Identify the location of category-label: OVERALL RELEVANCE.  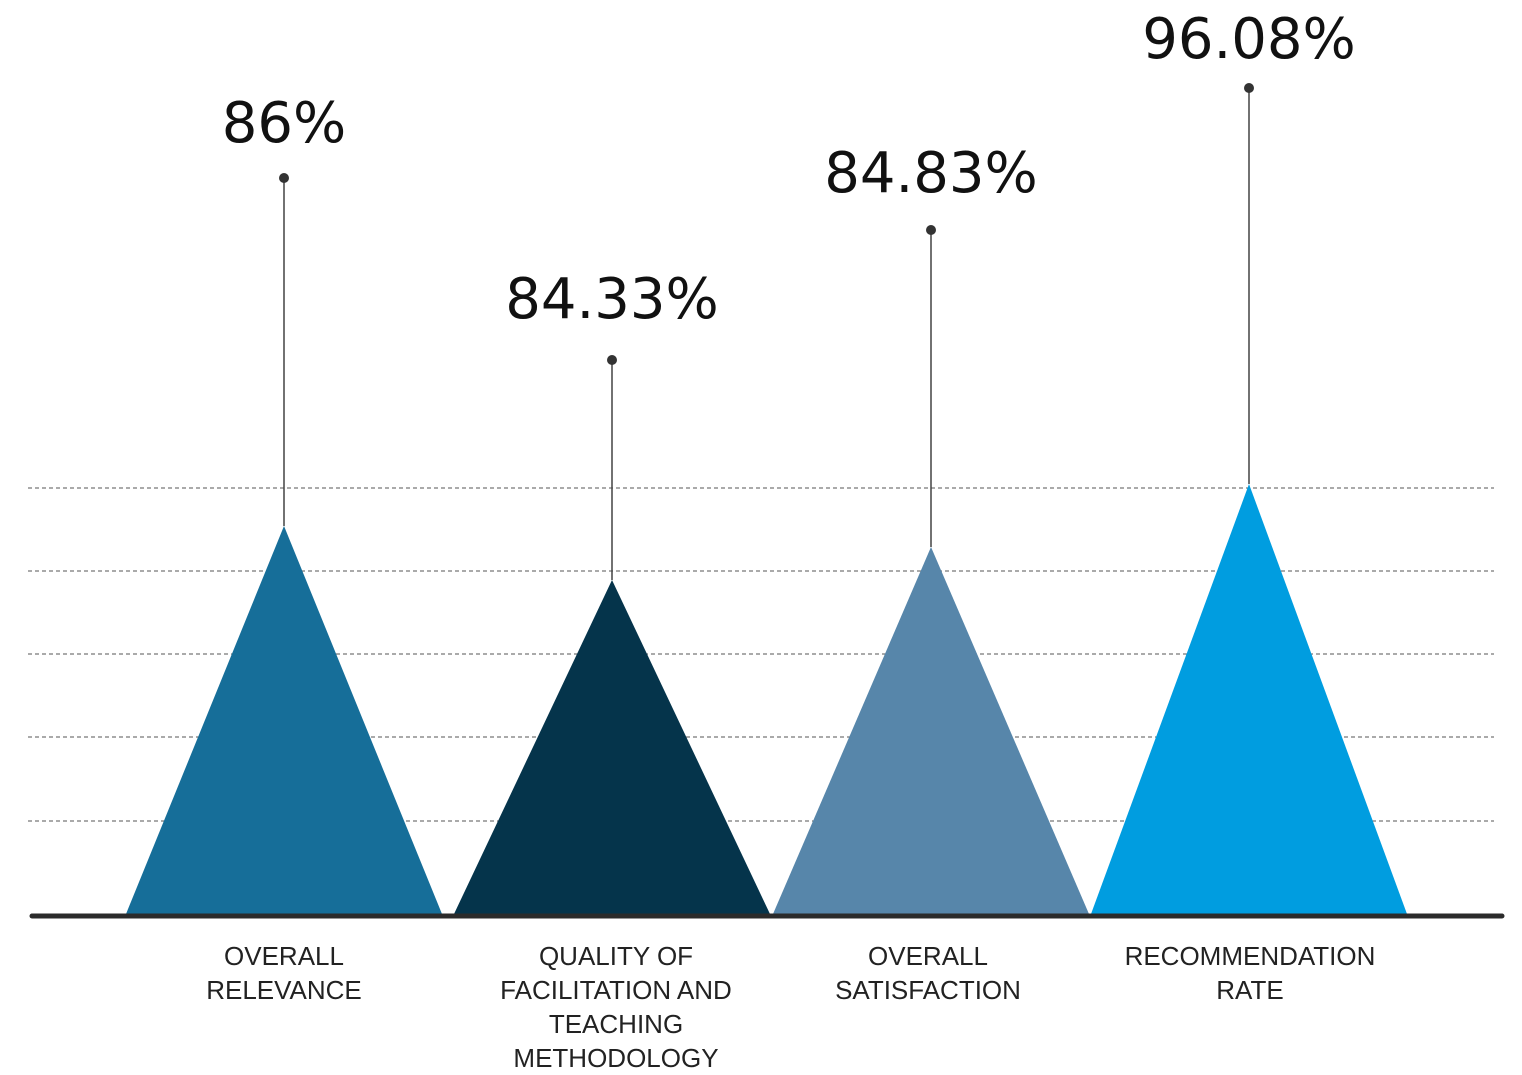
(284, 973).